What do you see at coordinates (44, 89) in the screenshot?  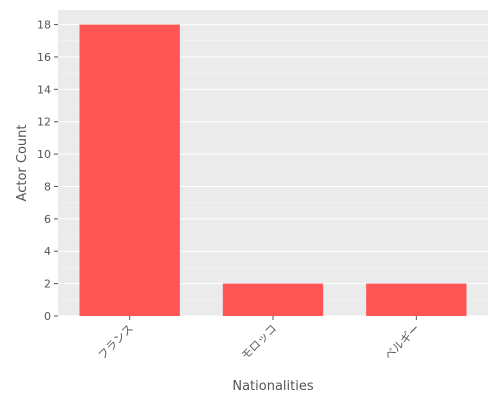 I see `y-tick-label: 14` at bounding box center [44, 89].